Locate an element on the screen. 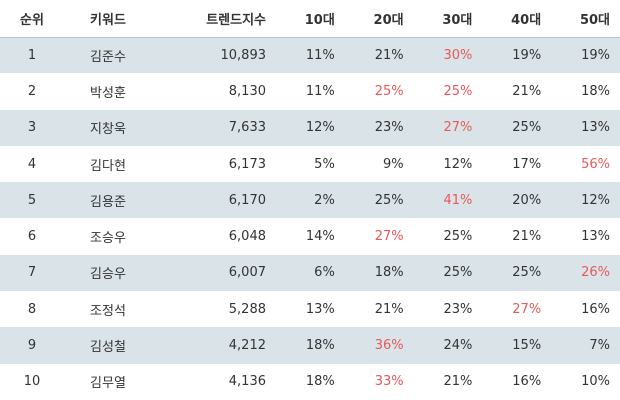 The image size is (620, 400). table-row: 7 김승우 6,007 6% 18% 25% 25% 26% is located at coordinates (310, 273).